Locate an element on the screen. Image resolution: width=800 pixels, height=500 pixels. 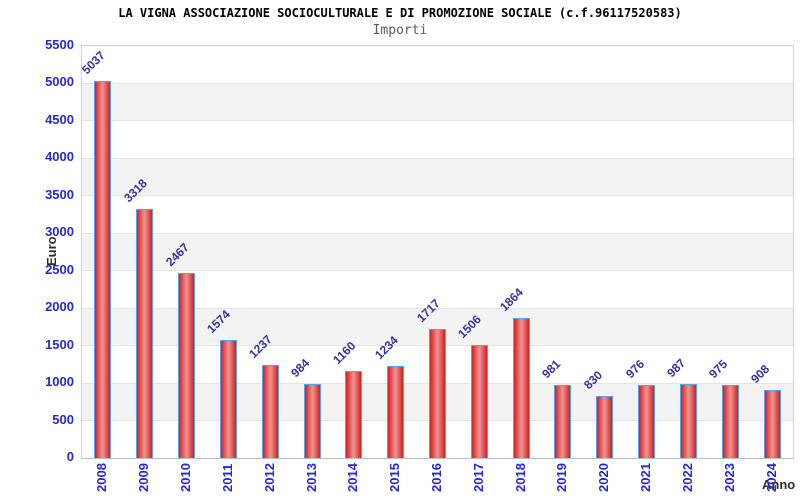
x-tick-label: 2023 is located at coordinates (729, 477).